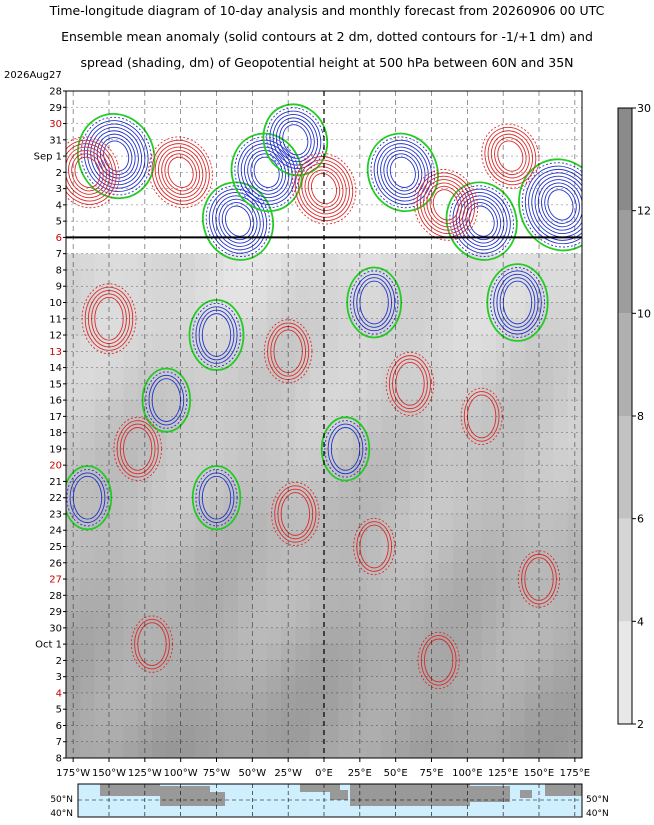  I want to click on y-tick-label: 24, so click(55, 531).